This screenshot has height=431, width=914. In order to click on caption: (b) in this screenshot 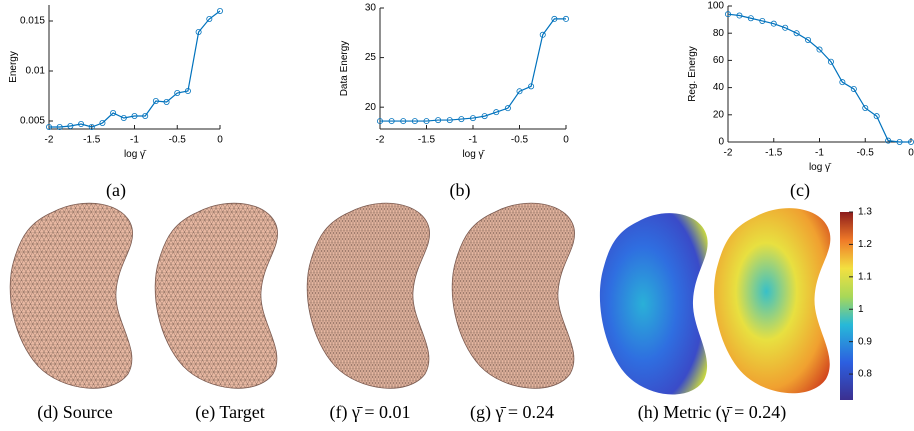, I will do `click(460, 190)`.